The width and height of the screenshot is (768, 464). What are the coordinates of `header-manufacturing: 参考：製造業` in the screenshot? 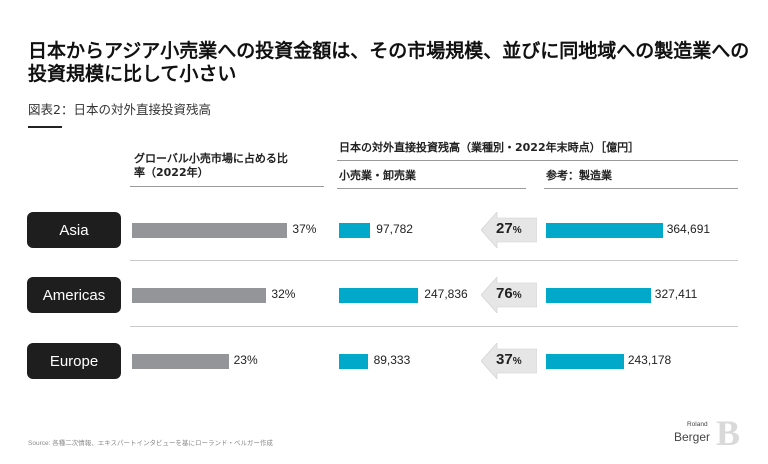 It's located at (579, 175).